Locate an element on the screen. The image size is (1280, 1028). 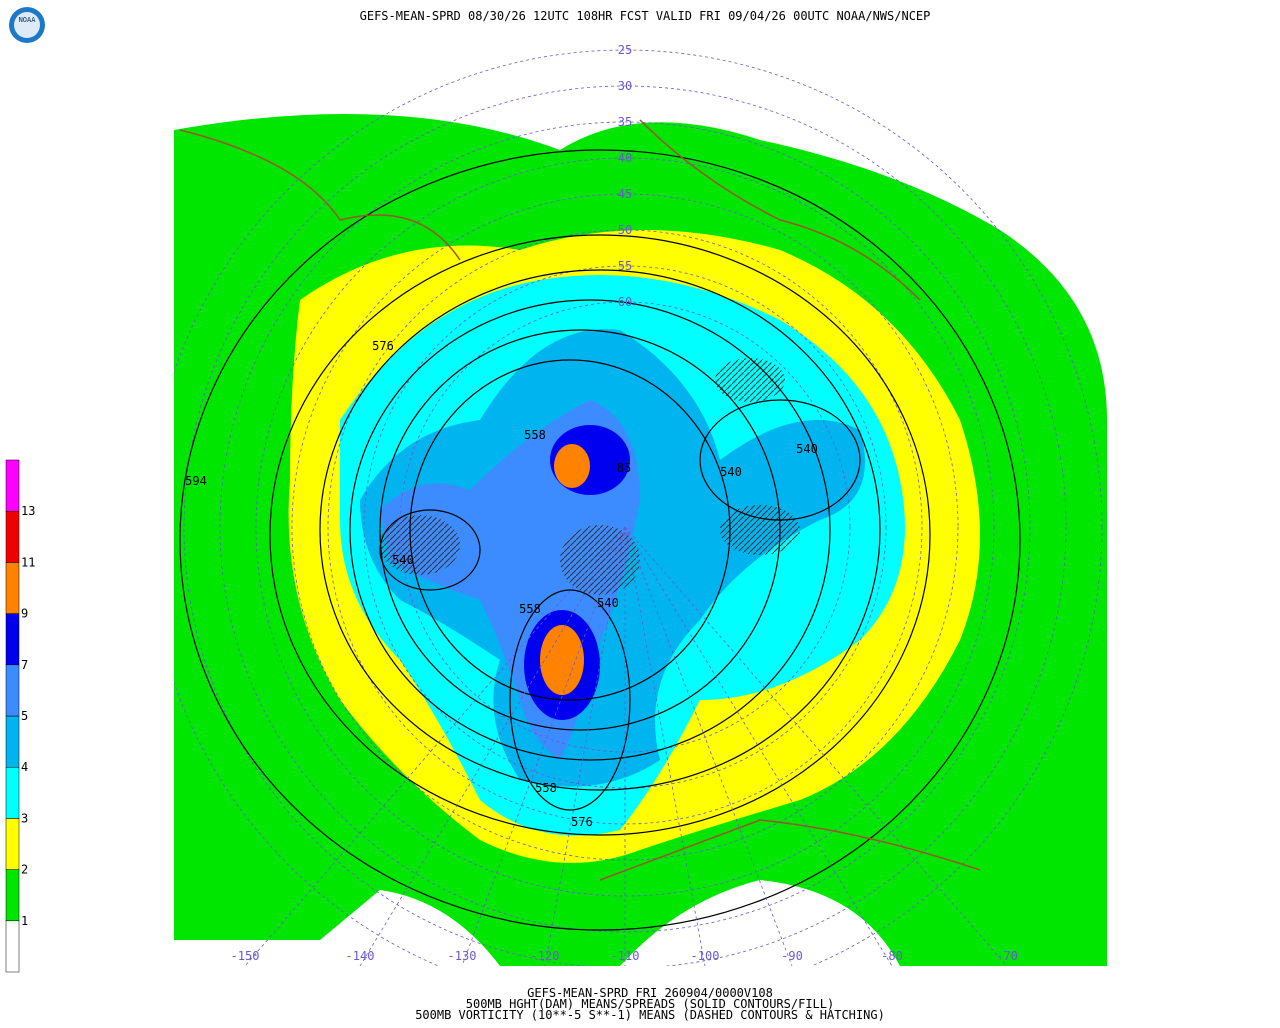
legend-label: 4 is located at coordinates (24, 767).